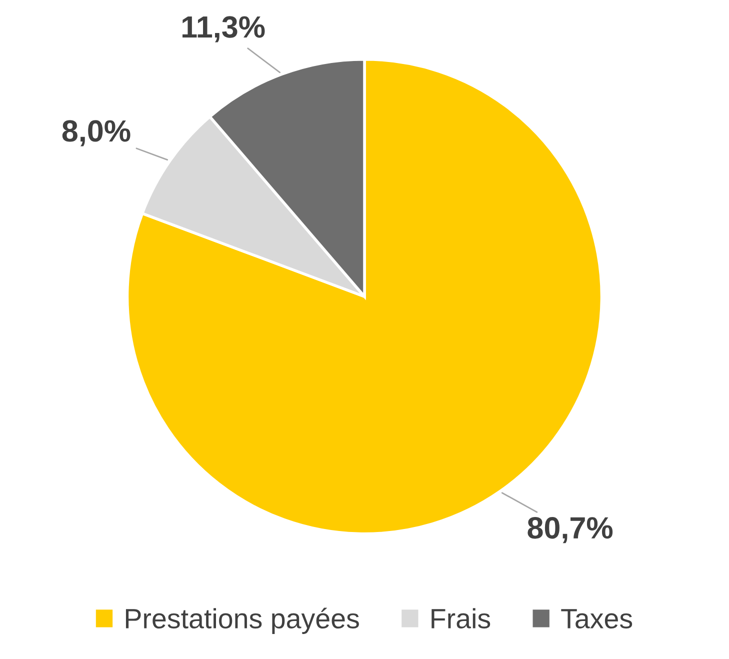 Image resolution: width=729 pixels, height=659 pixels. What do you see at coordinates (242, 621) in the screenshot?
I see `legend-label: Prestations payées` at bounding box center [242, 621].